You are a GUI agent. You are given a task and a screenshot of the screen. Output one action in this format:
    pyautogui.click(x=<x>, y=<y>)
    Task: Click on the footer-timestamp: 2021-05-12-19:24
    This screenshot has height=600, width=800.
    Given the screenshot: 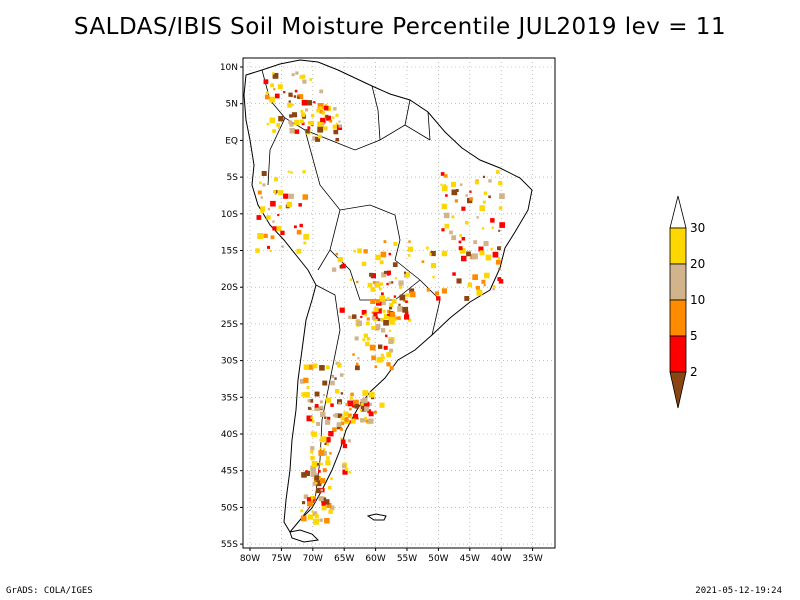 What is the action you would take?
    pyautogui.click(x=738, y=591)
    